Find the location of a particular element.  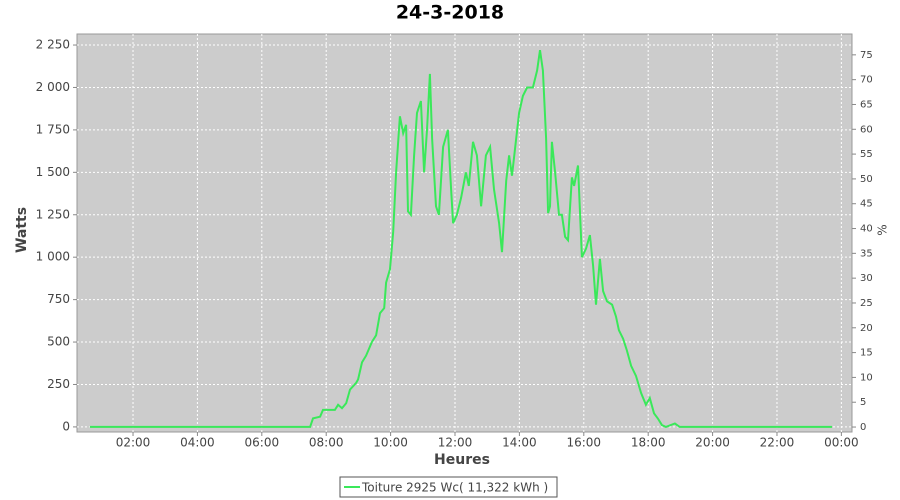

y-tick-label: 750 is located at coordinates (58, 299).